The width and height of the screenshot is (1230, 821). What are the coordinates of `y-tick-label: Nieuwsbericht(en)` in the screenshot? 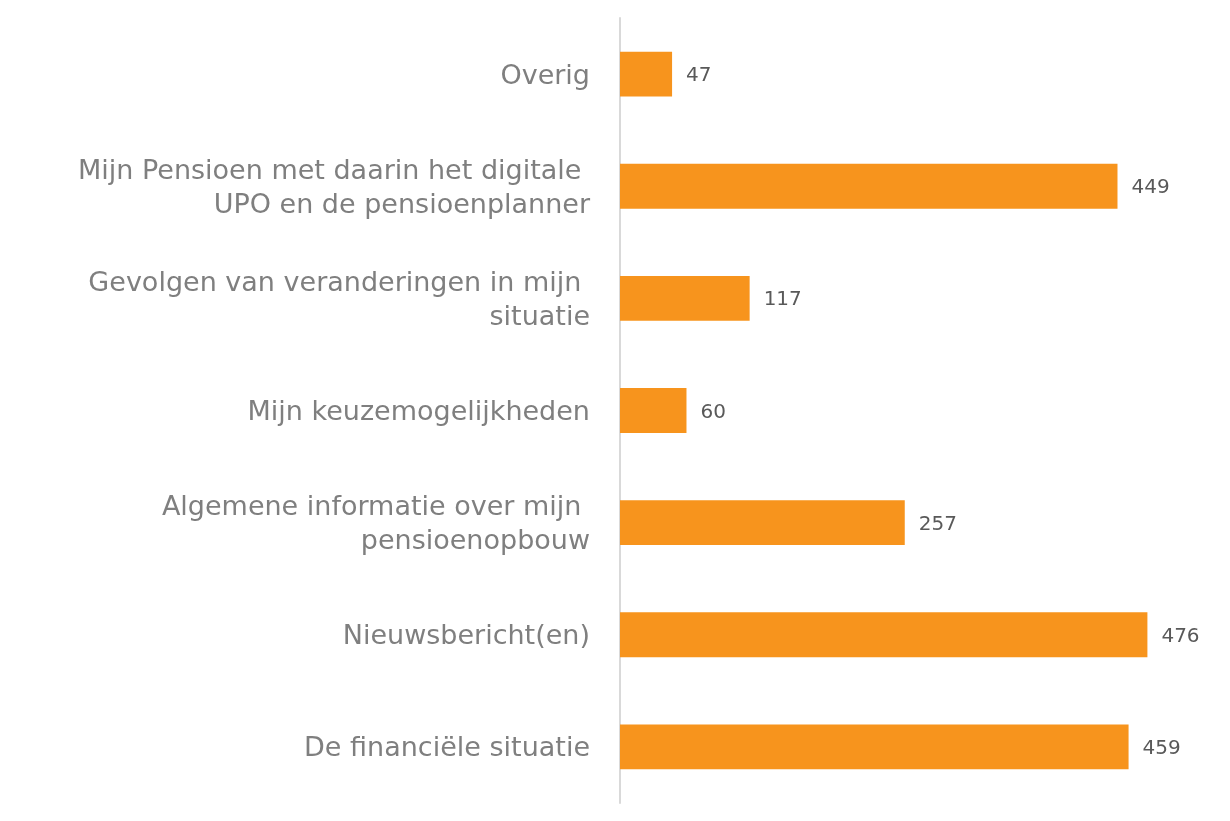 It's located at (466, 635).